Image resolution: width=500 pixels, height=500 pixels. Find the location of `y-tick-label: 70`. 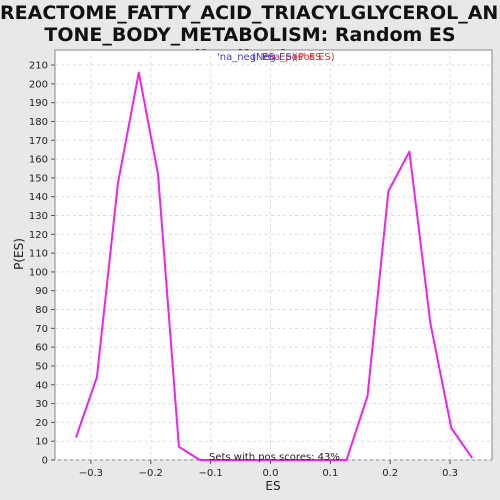

y-tick-label: 70 is located at coordinates (41, 329).